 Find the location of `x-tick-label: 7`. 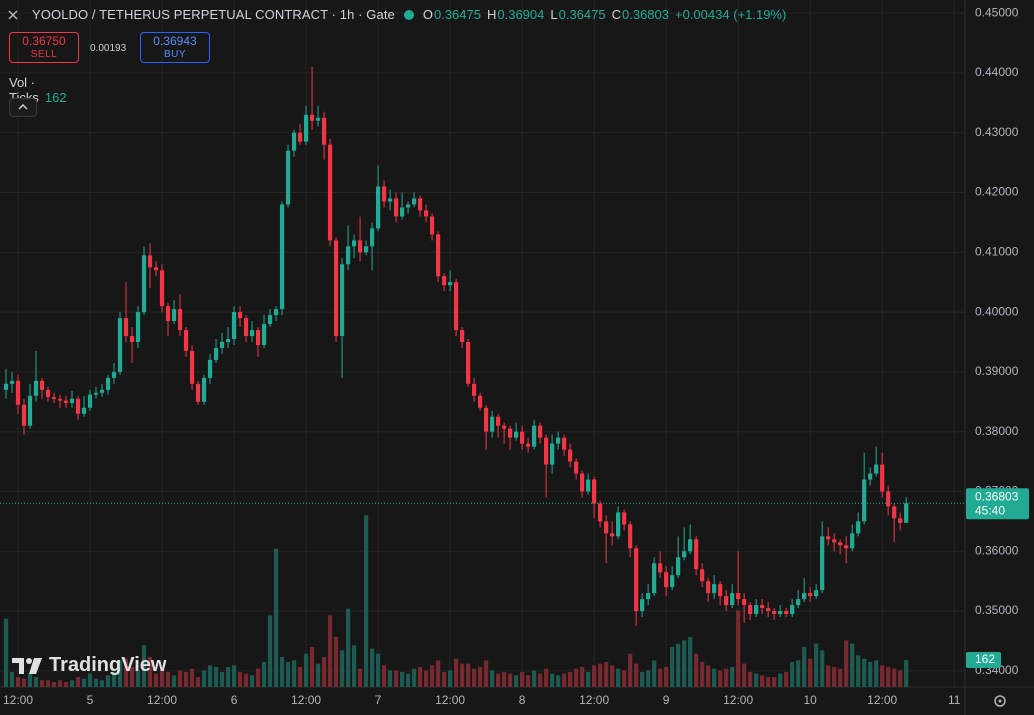

x-tick-label: 7 is located at coordinates (378, 700).